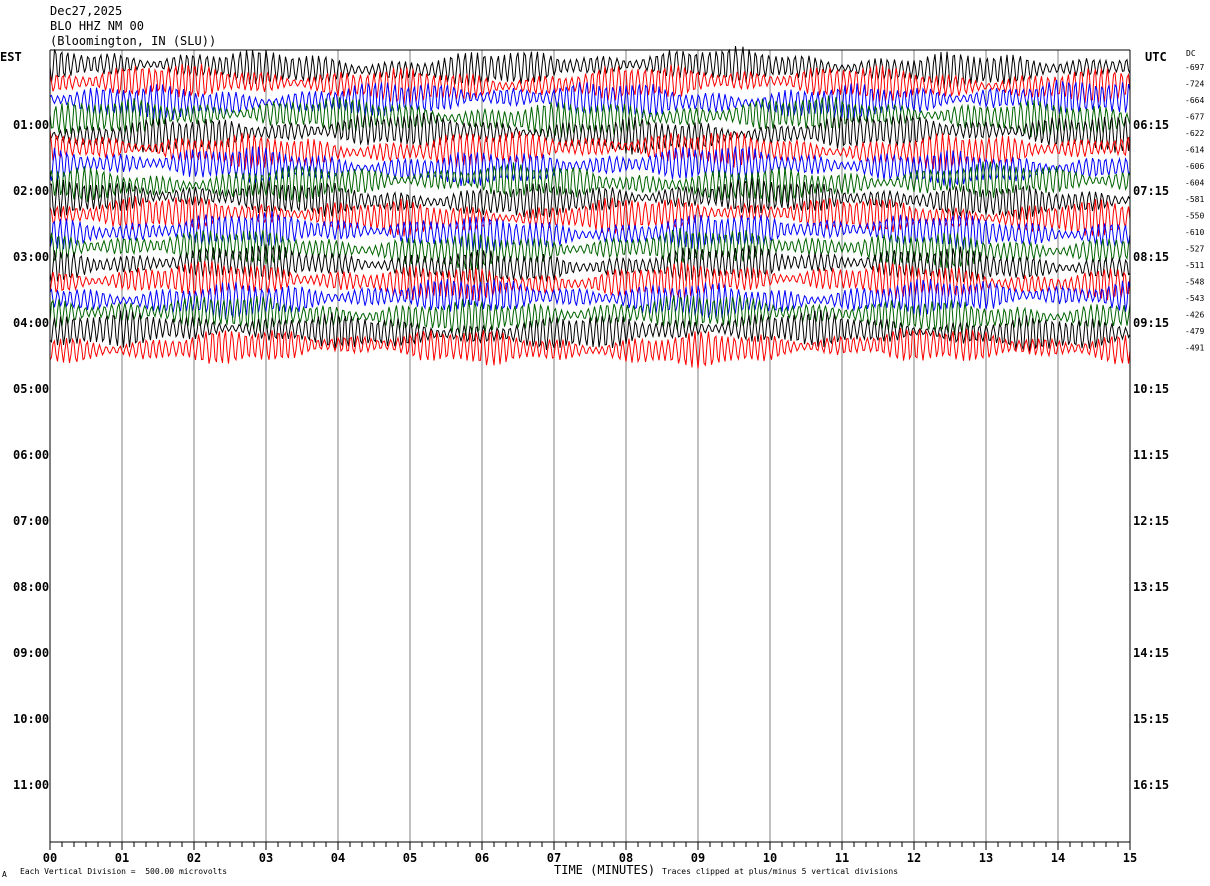 The width and height of the screenshot is (1210, 886). Describe the element at coordinates (1194, 216) in the screenshot. I see `dc-offset-label: -550` at that location.